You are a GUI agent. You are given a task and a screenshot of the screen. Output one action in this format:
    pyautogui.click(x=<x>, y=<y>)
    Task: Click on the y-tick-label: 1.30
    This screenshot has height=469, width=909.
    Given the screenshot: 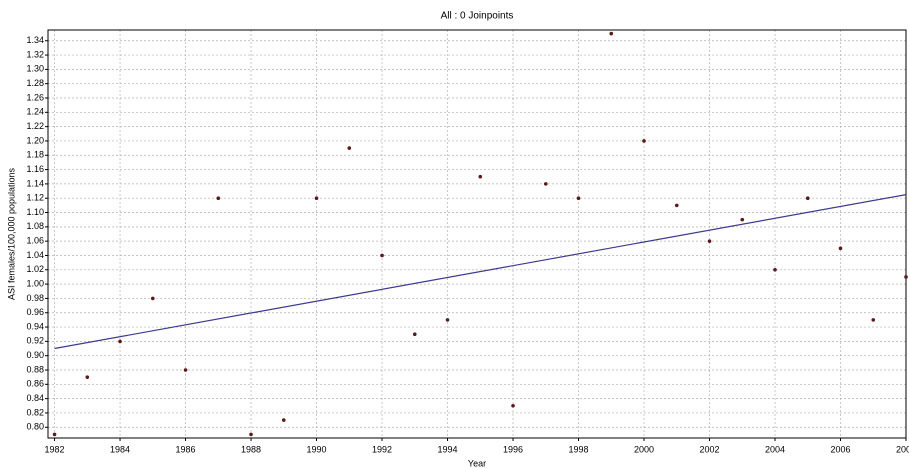 What is the action you would take?
    pyautogui.click(x=35, y=69)
    